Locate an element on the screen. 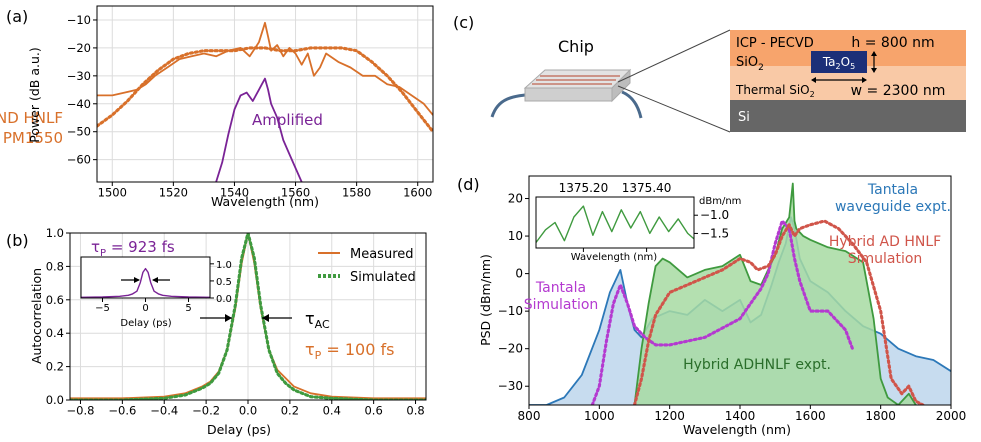 This screenshot has height=442, width=981. tick-label-x: 0.4 is located at coordinates (332, 411).